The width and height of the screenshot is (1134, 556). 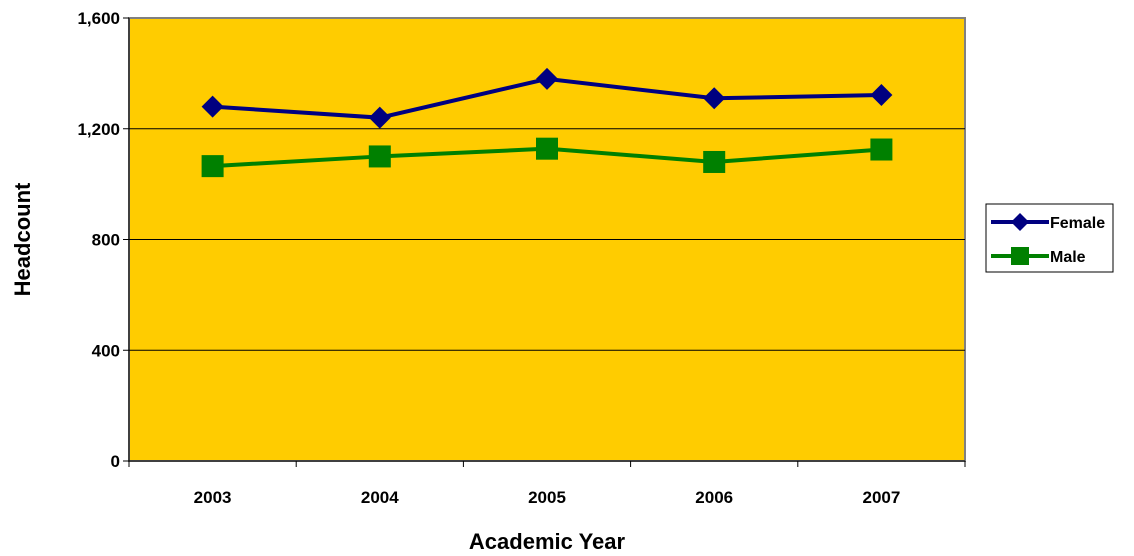 I want to click on series-male, so click(x=547, y=157).